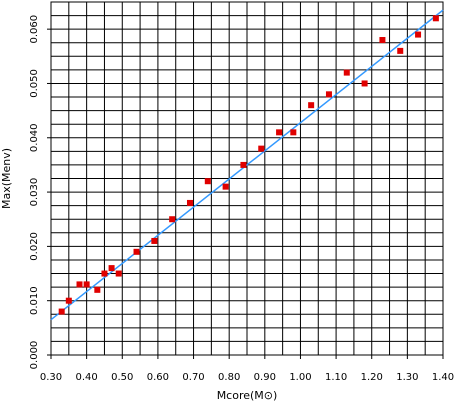 Image resolution: width=455 pixels, height=405 pixels. I want to click on y-tick-label: 0.010, so click(34, 300).